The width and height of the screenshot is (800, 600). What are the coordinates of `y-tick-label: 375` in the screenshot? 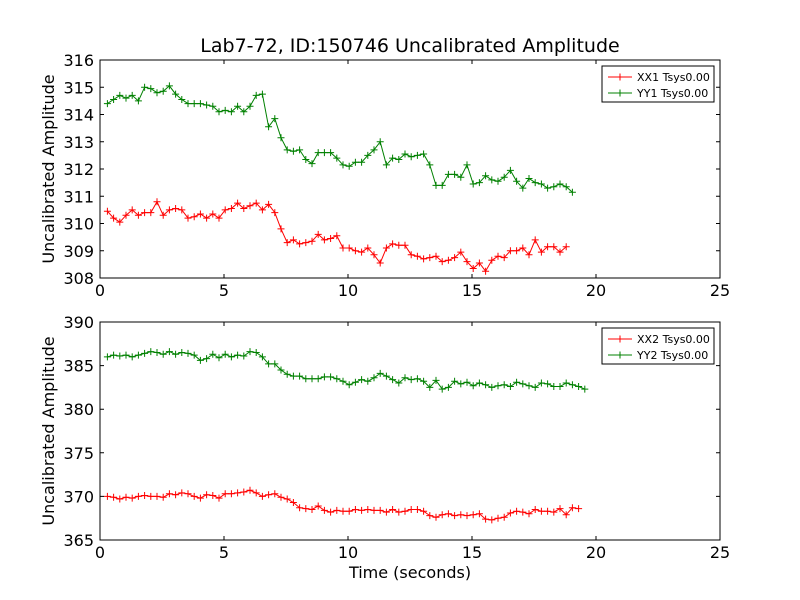 It's located at (78, 453).